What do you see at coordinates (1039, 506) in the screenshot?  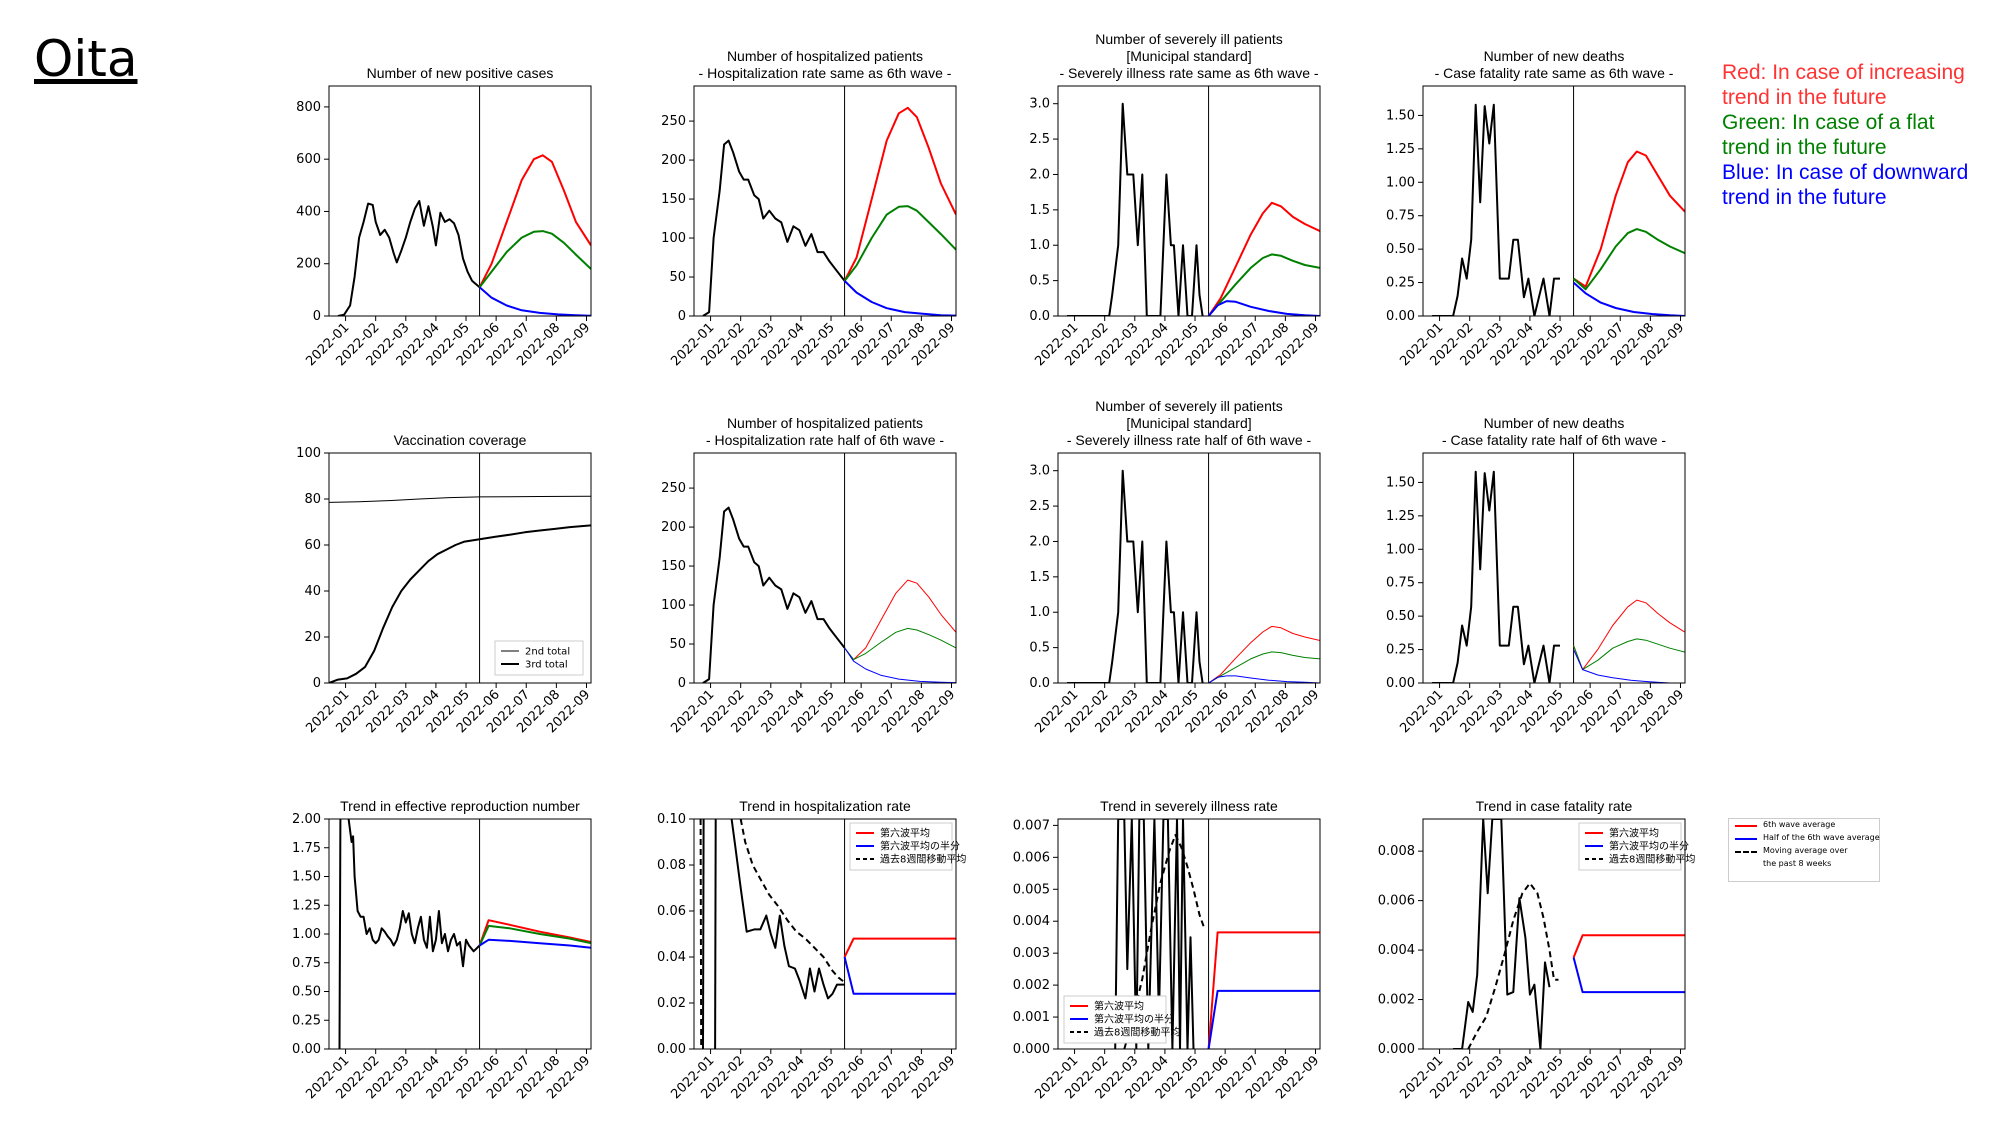 I see `y-tick-label: 2.5` at bounding box center [1039, 506].